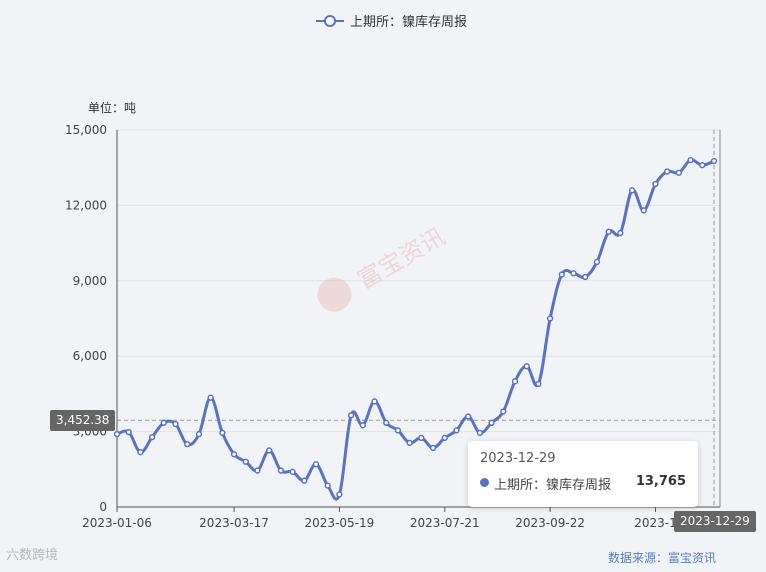 The height and width of the screenshot is (572, 766). What do you see at coordinates (90, 356) in the screenshot?
I see `y-tick-label: 6,000` at bounding box center [90, 356].